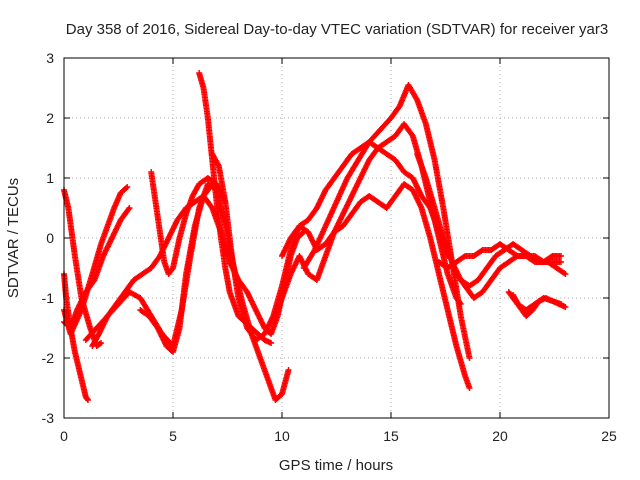 This screenshot has width=640, height=480. I want to click on x-tick-label: 10, so click(282, 436).